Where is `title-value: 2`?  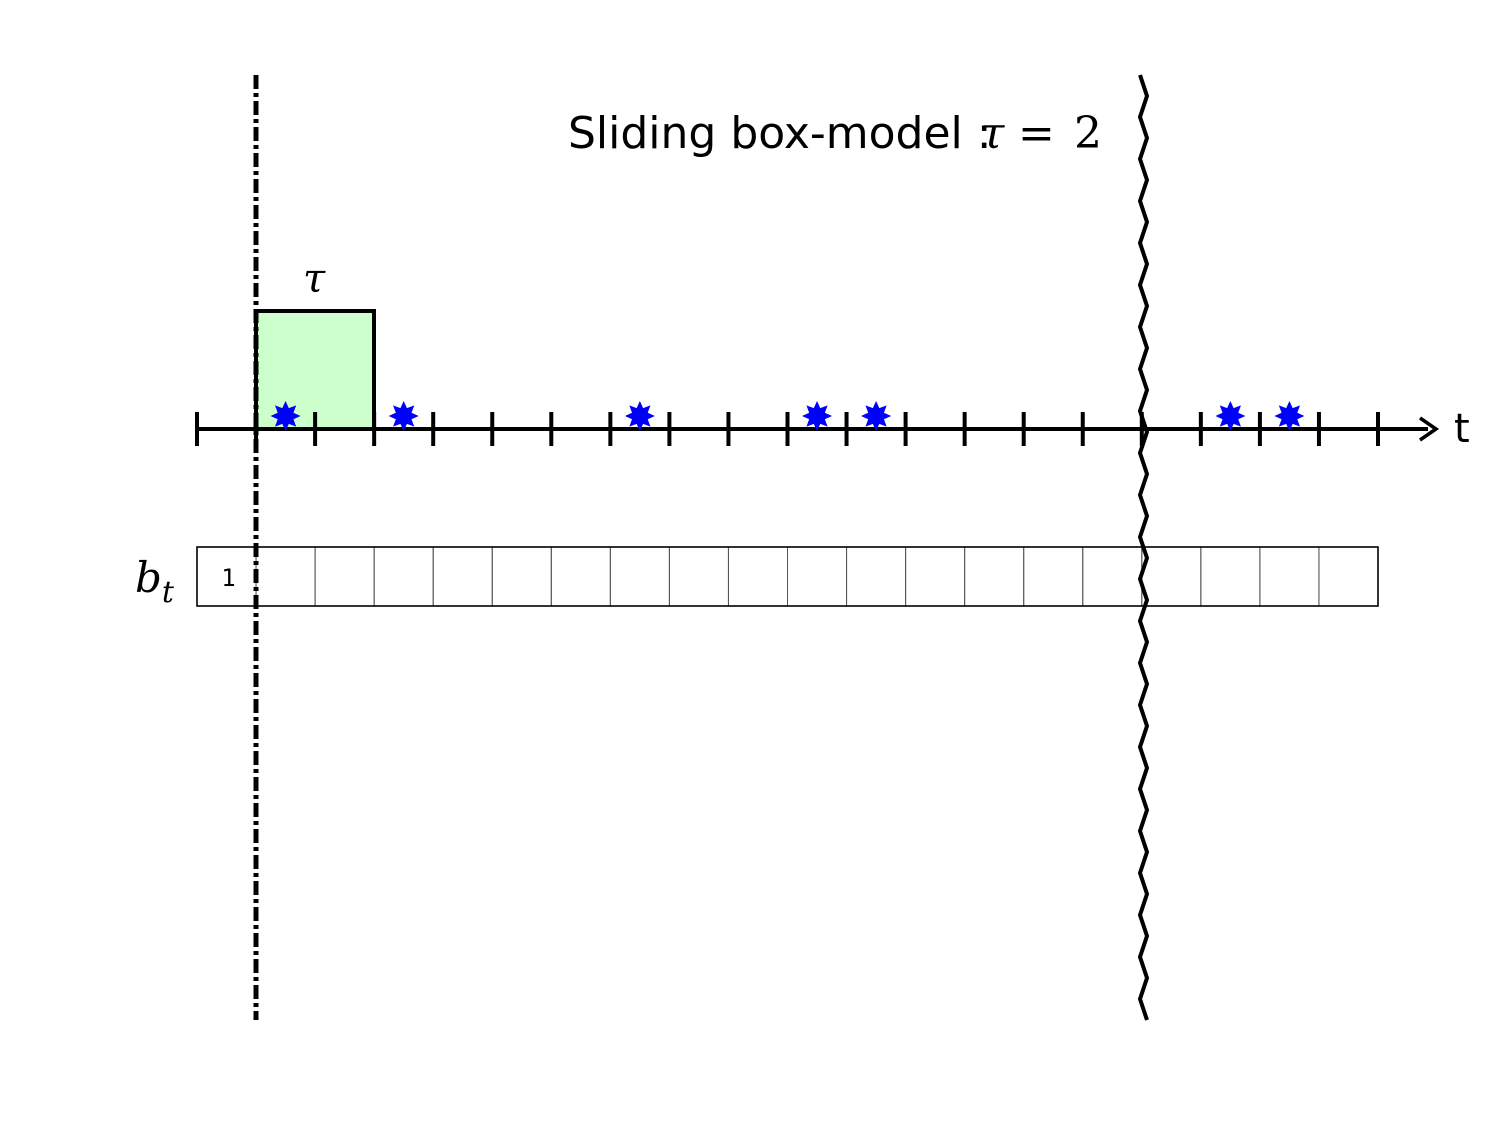 title-value: 2 is located at coordinates (1088, 133).